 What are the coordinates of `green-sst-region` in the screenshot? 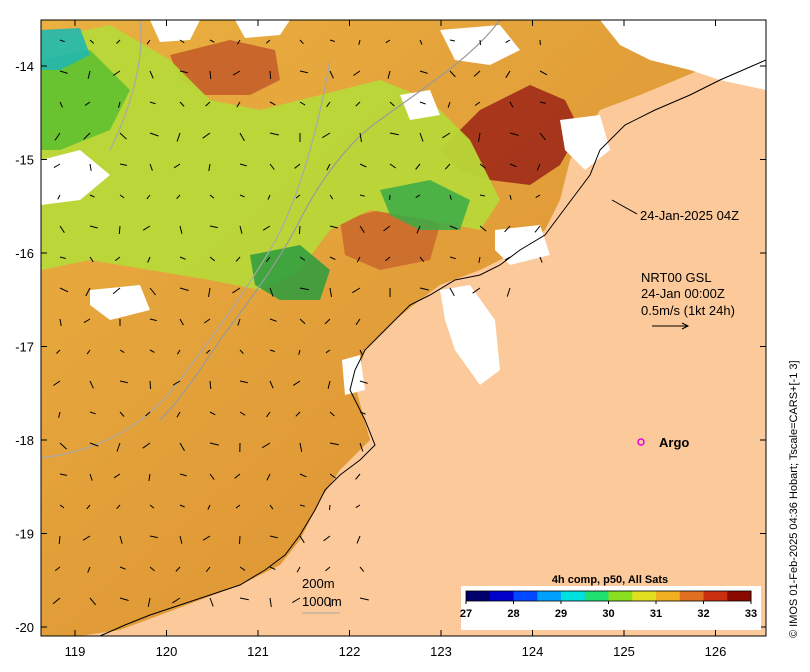 It's located at (85, 100).